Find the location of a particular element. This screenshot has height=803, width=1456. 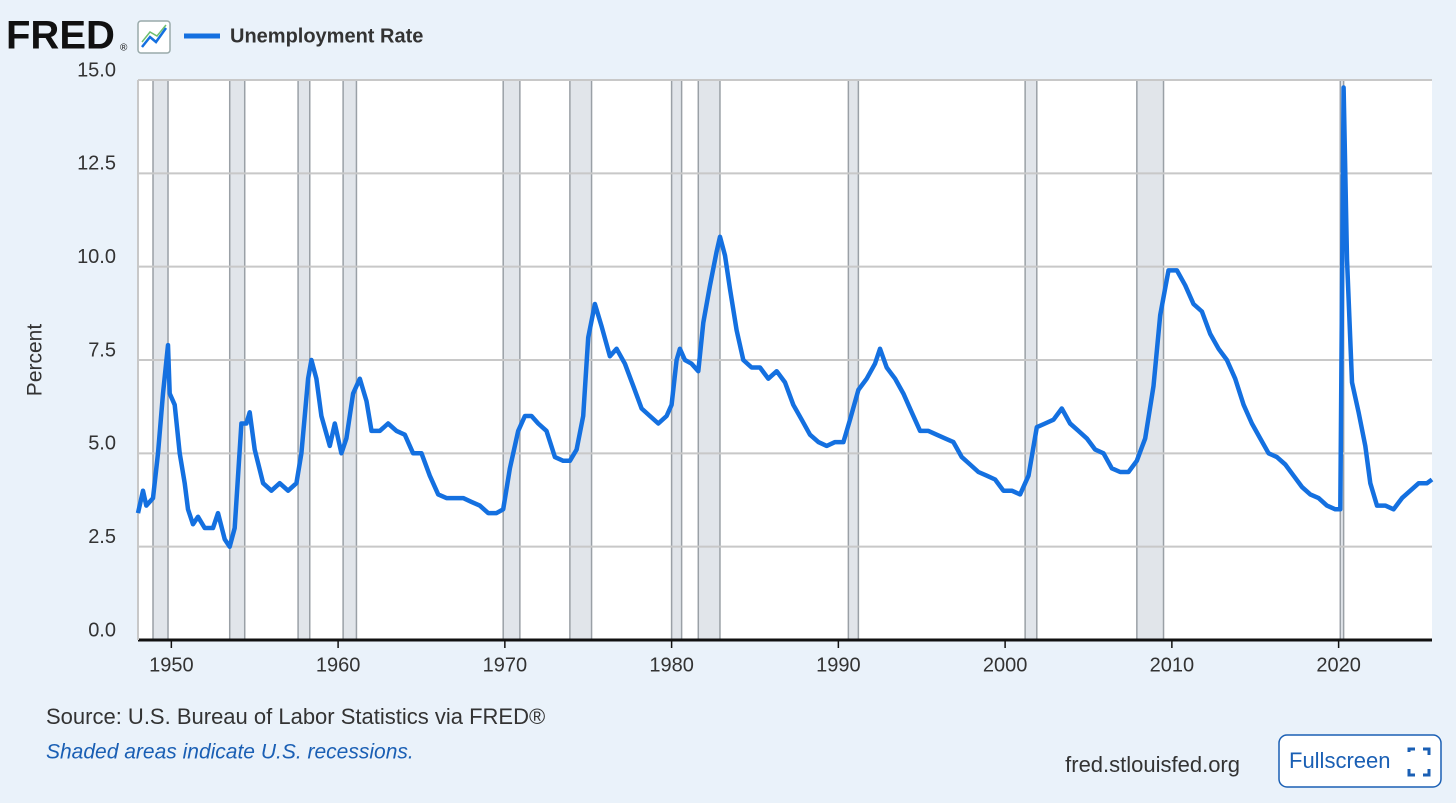

fullscreen-icon is located at coordinates (1419, 762).